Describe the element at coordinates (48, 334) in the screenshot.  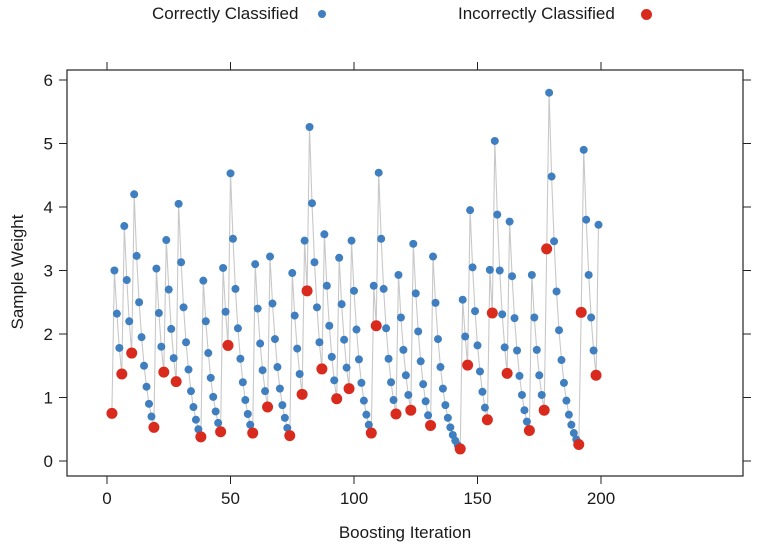
I see `y-tick-label: 2` at that location.